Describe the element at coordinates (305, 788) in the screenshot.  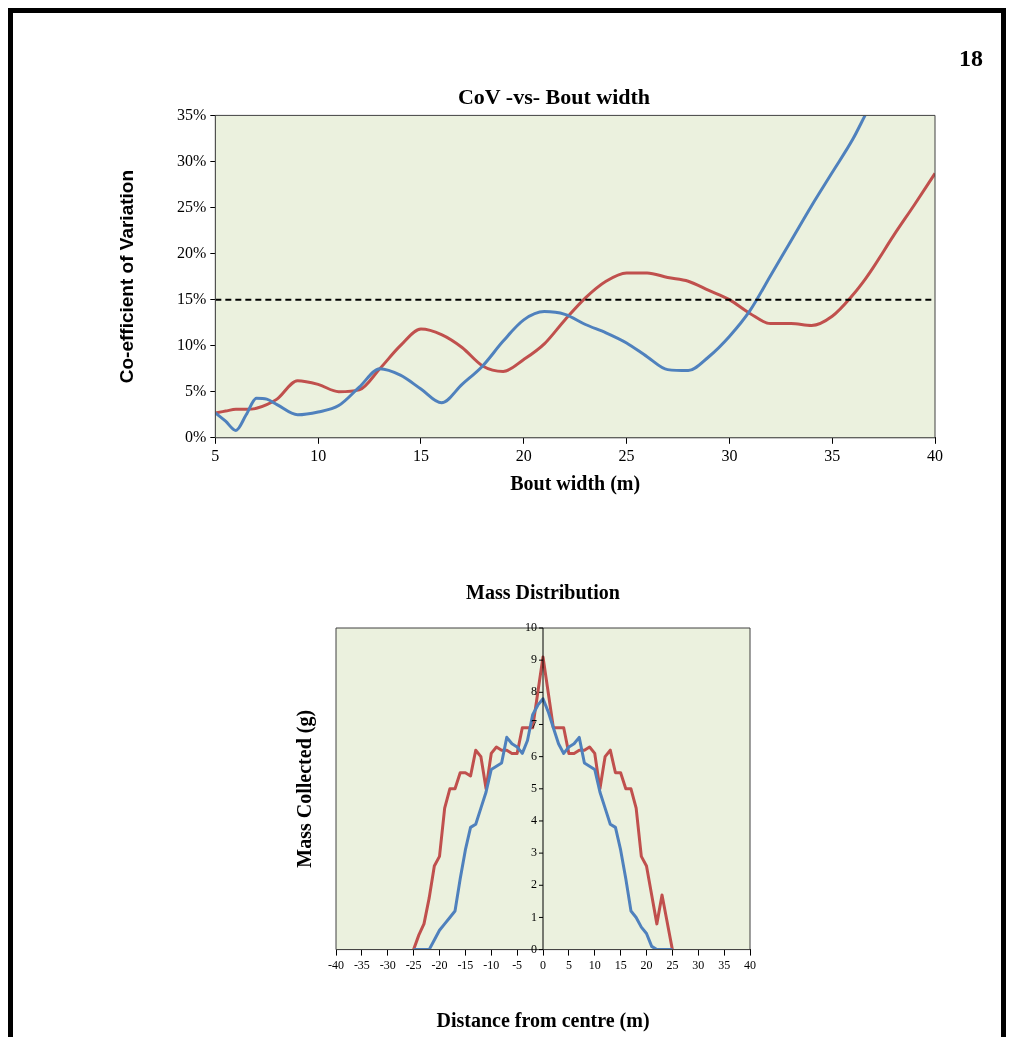
I see `y-axis-title: Mass Collected (g)` at that location.